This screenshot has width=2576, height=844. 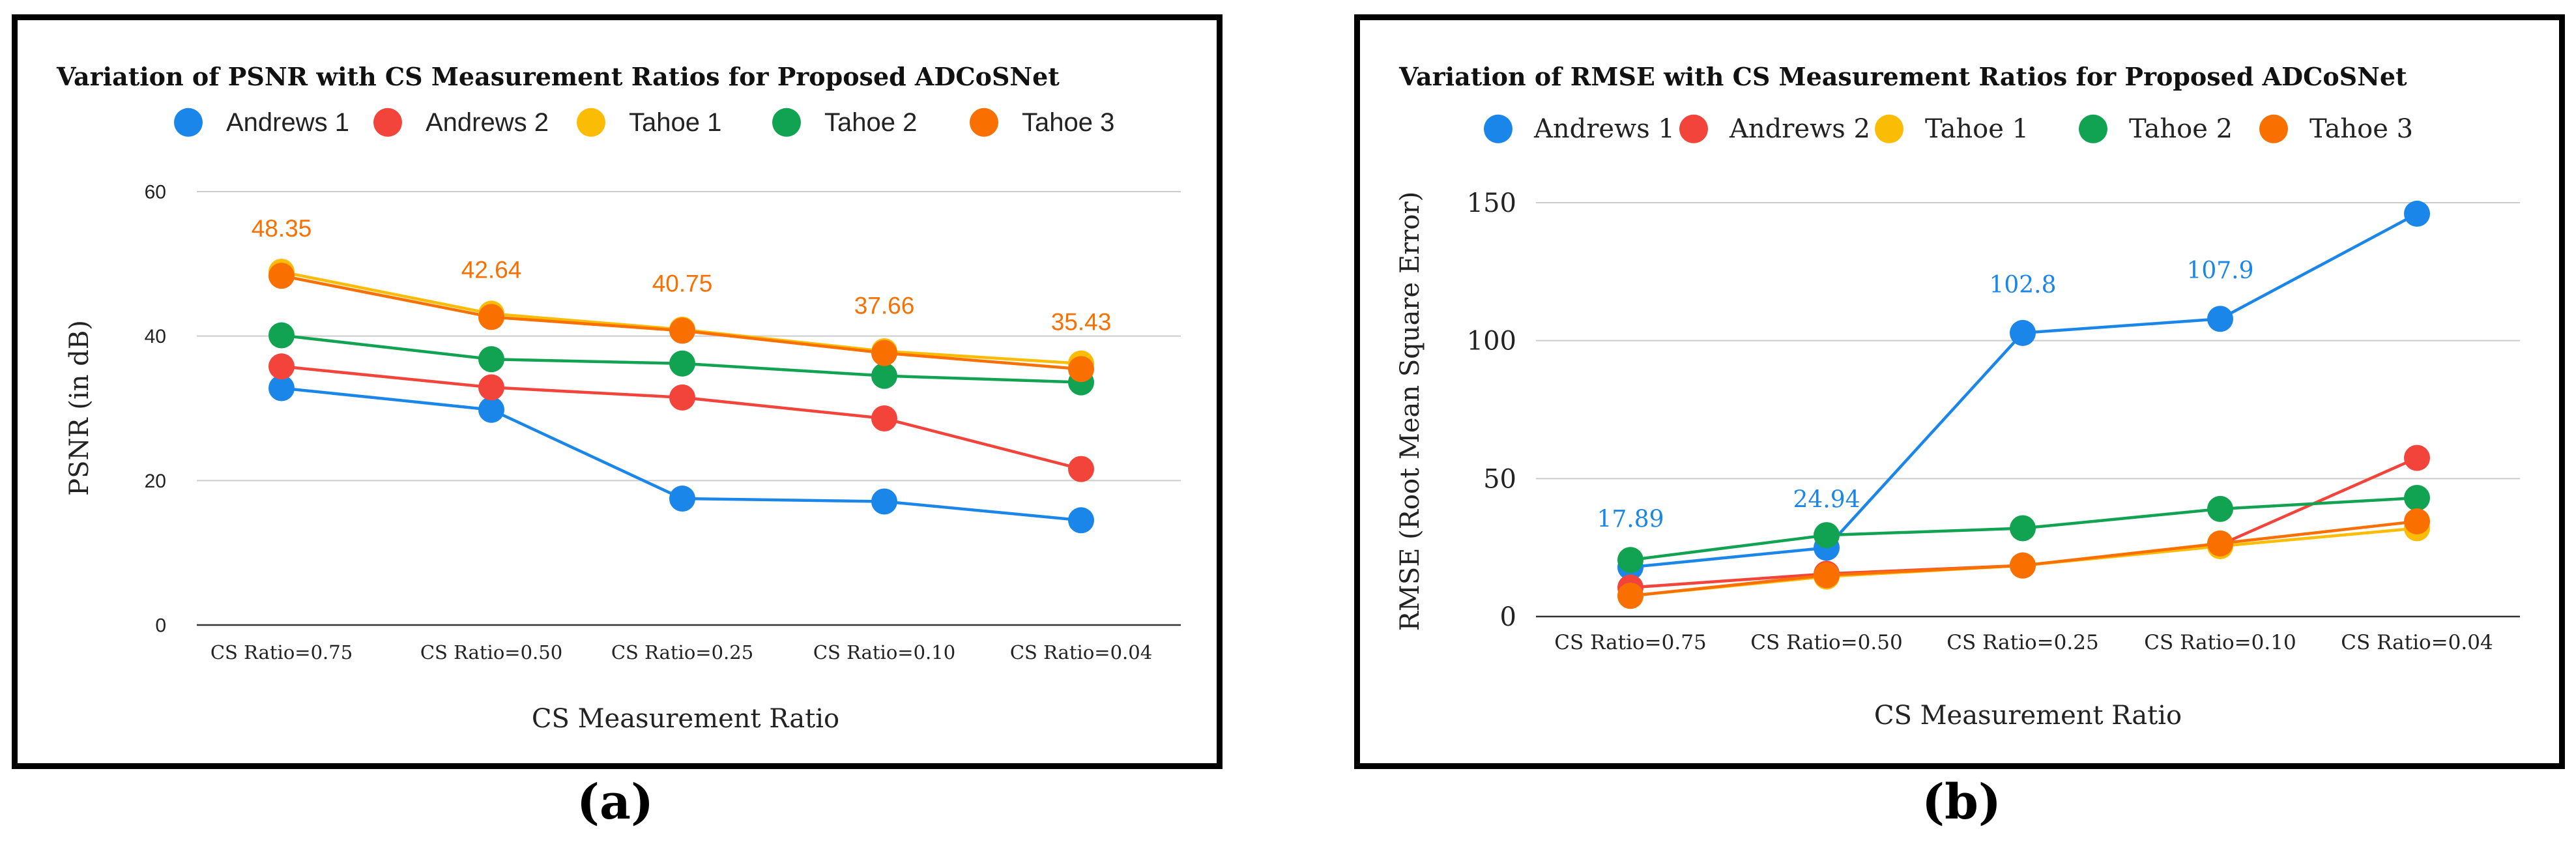 I want to click on panel-label-a-text: (a), so click(x=615, y=802).